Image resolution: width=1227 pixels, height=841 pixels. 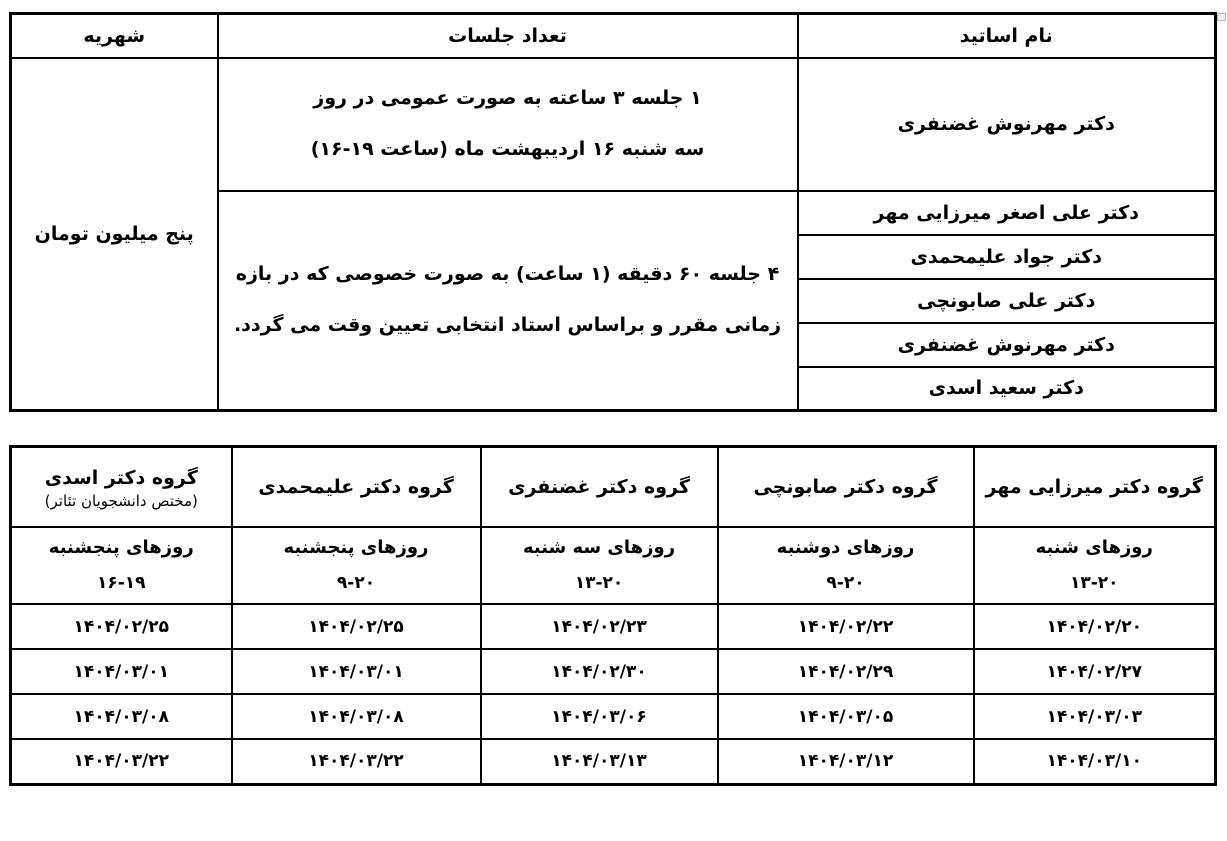 I want to click on group-header-ghazanfari: گروه دکتر غضنفری, so click(x=599, y=486).